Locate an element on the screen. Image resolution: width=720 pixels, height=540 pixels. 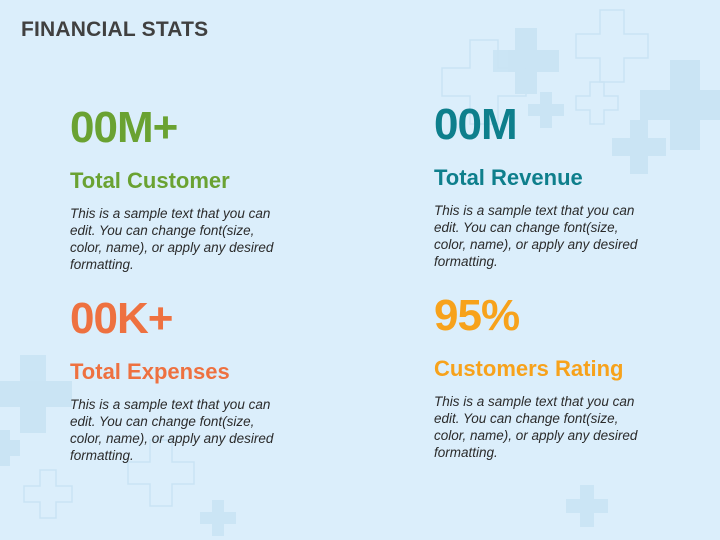
stat-value: 00M+ is located at coordinates (124, 127).